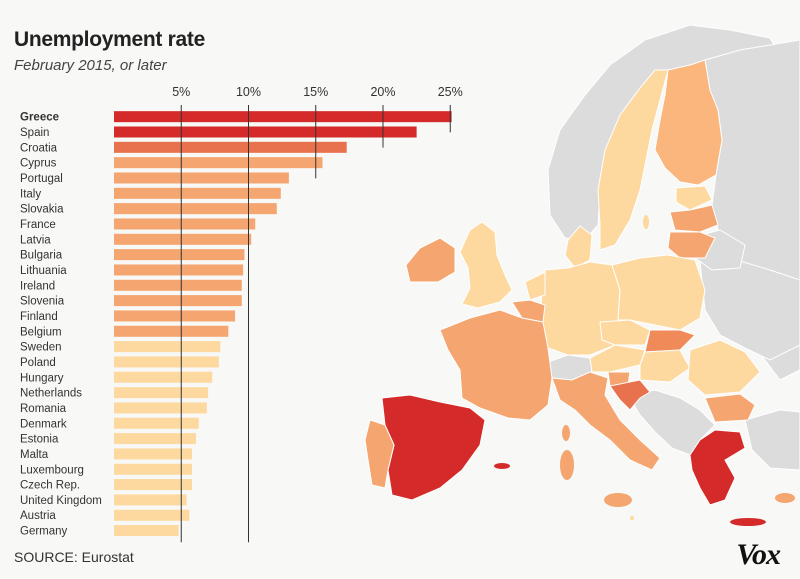 This screenshot has width=800, height=579. What do you see at coordinates (150, 500) in the screenshot?
I see `bar-united-kingdom` at bounding box center [150, 500].